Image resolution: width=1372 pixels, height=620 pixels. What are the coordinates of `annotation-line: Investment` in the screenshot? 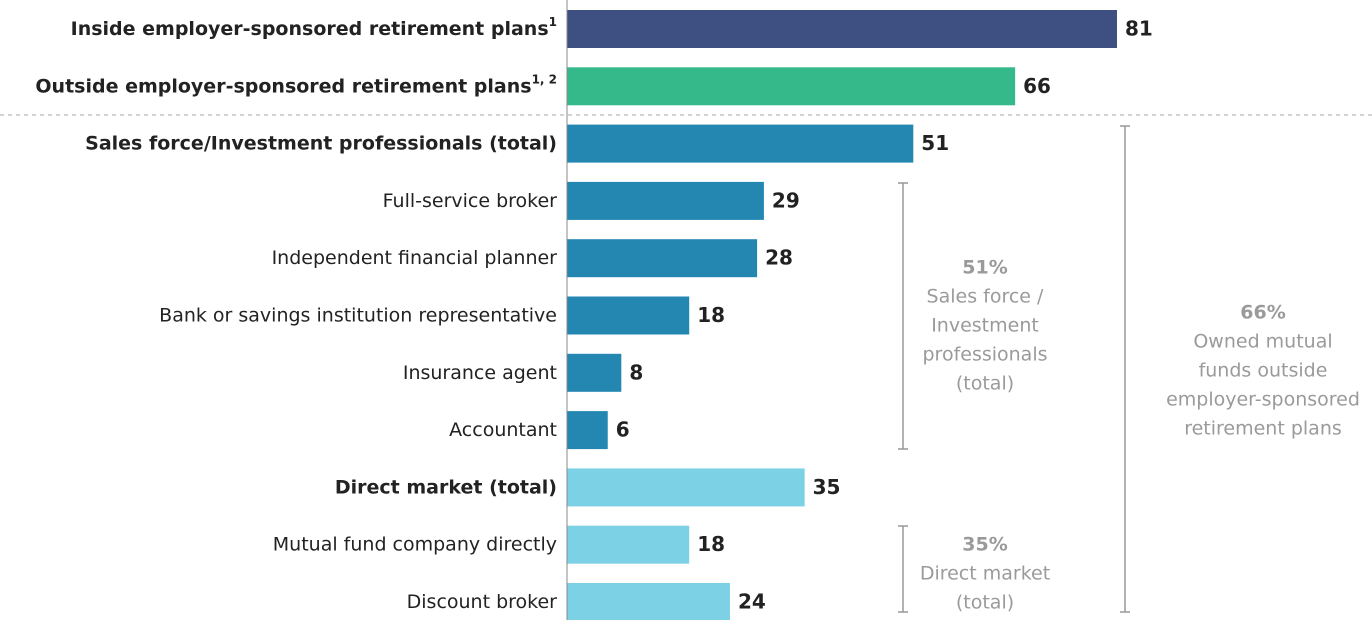 It's located at (985, 326).